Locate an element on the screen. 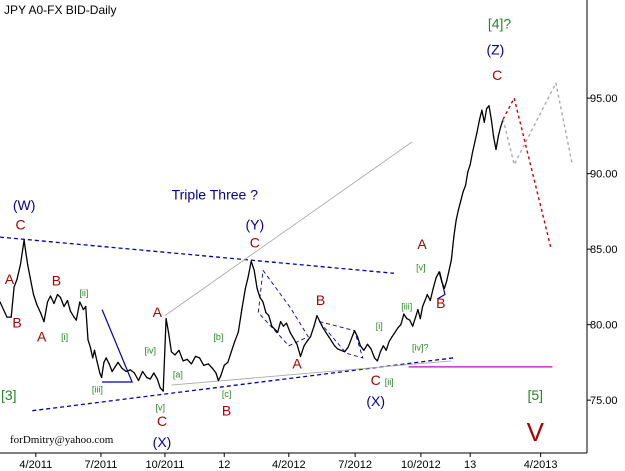 The width and height of the screenshot is (625, 471). chart-title: JPY A0-FX BID-Daily is located at coordinates (60, 10).